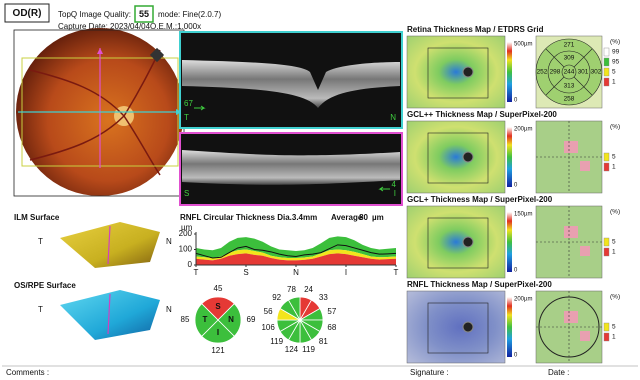 This screenshot has height=380, width=640. I want to click on surface-right: N, so click(169, 241).